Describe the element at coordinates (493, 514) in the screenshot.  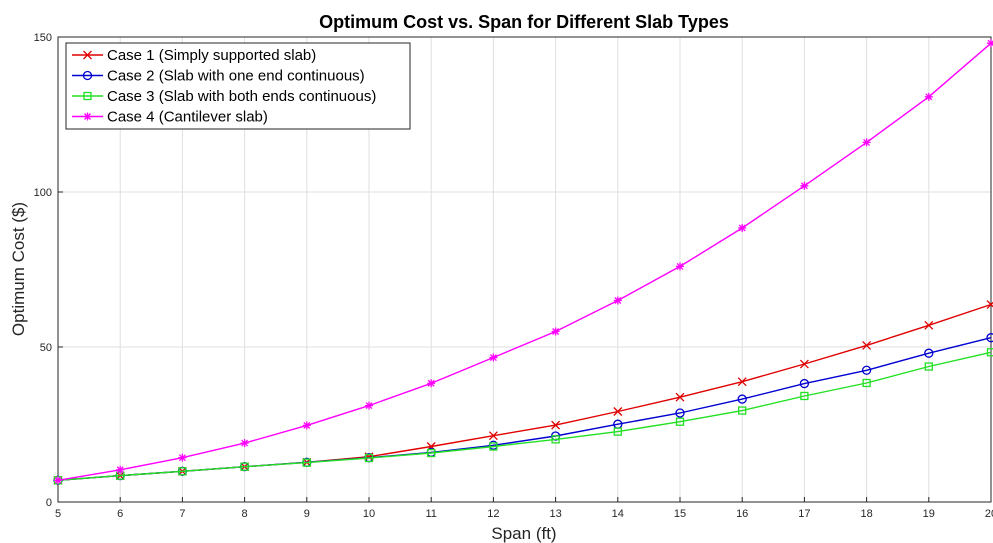
I see `x-tick-label: 12` at that location.